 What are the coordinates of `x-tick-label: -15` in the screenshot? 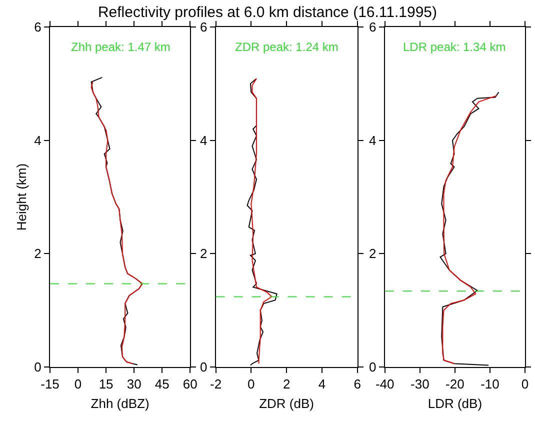 It's located at (50, 384).